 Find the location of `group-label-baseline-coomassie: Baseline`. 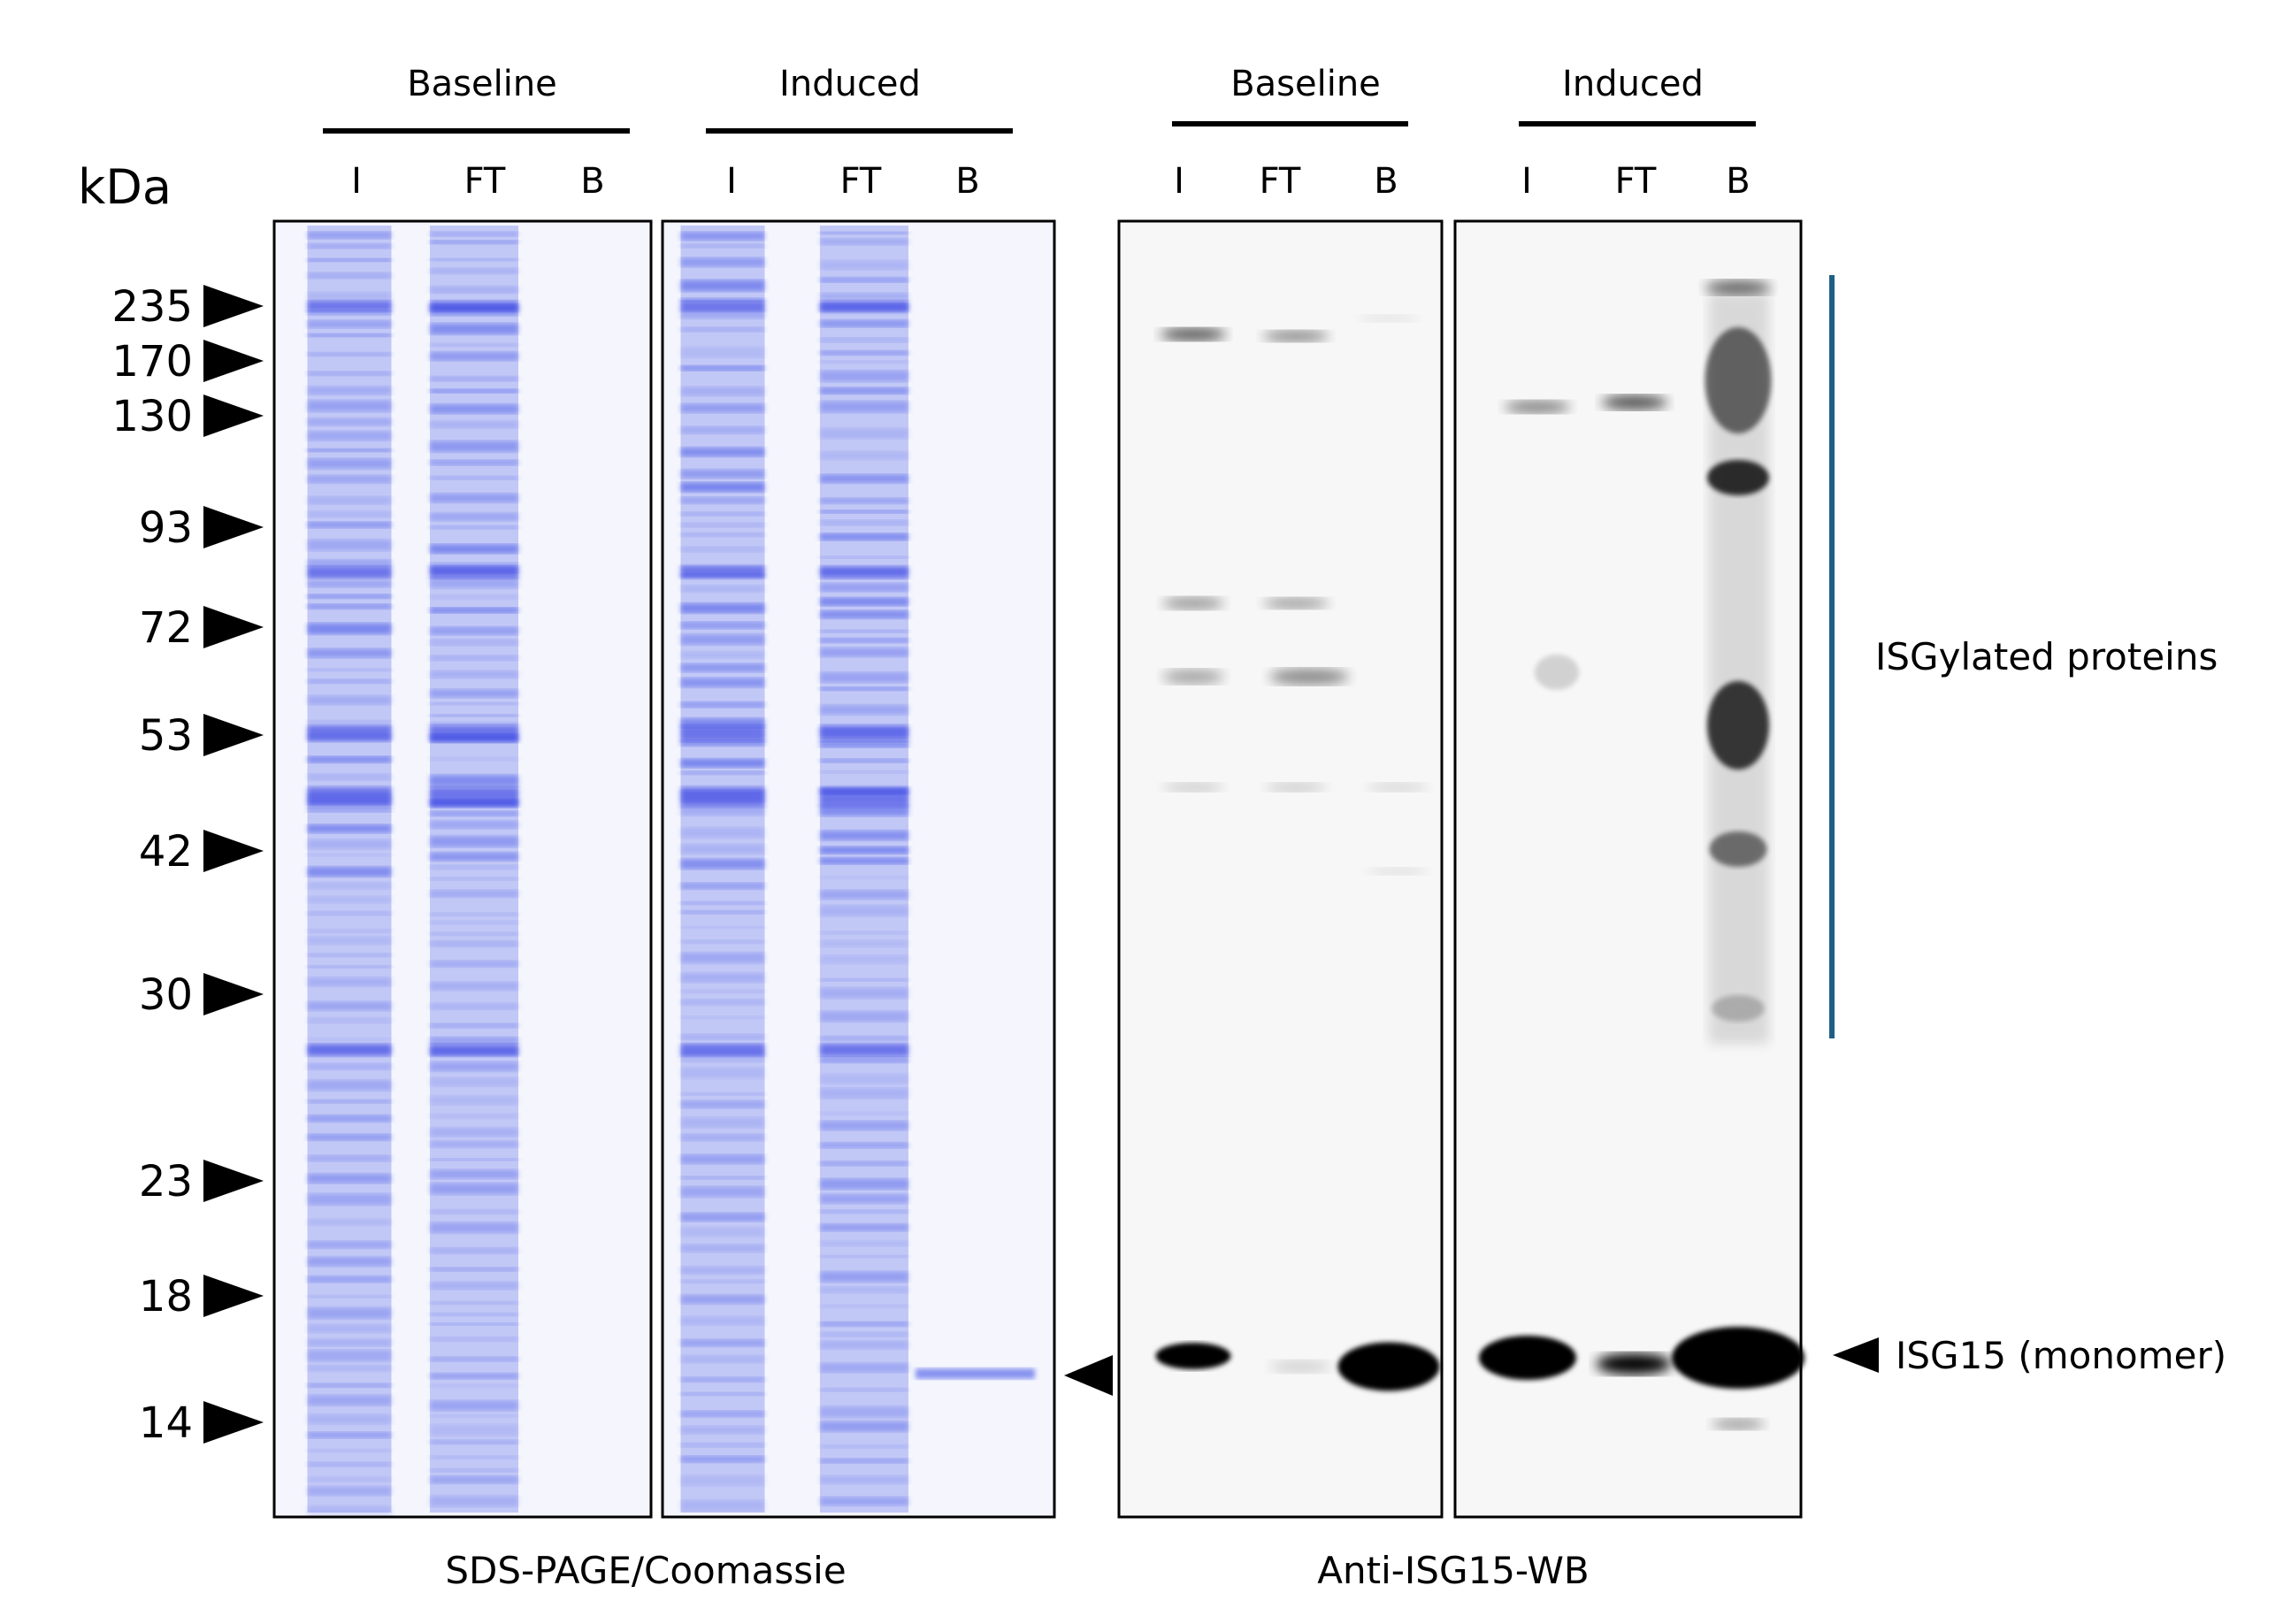

group-label-baseline-coomassie: Baseline is located at coordinates (482, 84).